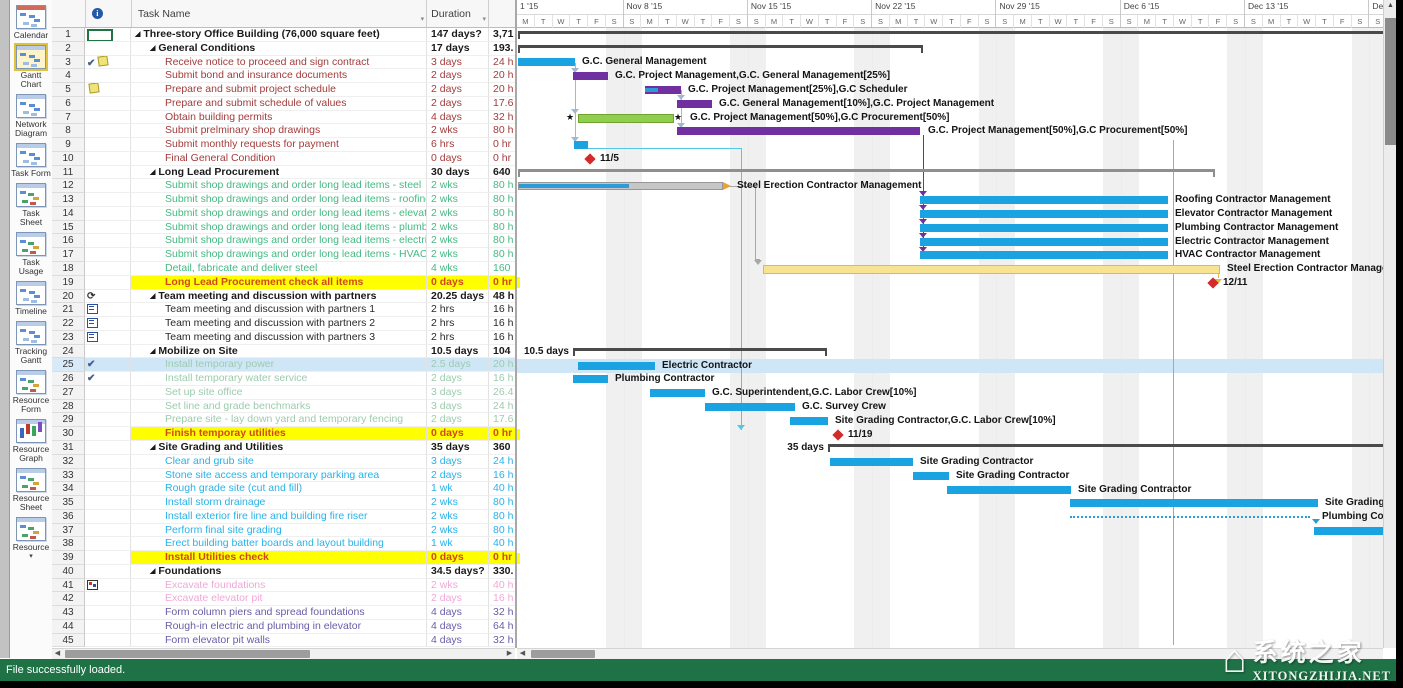 This screenshot has width=1403, height=688. Describe the element at coordinates (283, 434) in the screenshot. I see `table-row: 30 Finish temporay utilities 0 days 0 hr` at that location.